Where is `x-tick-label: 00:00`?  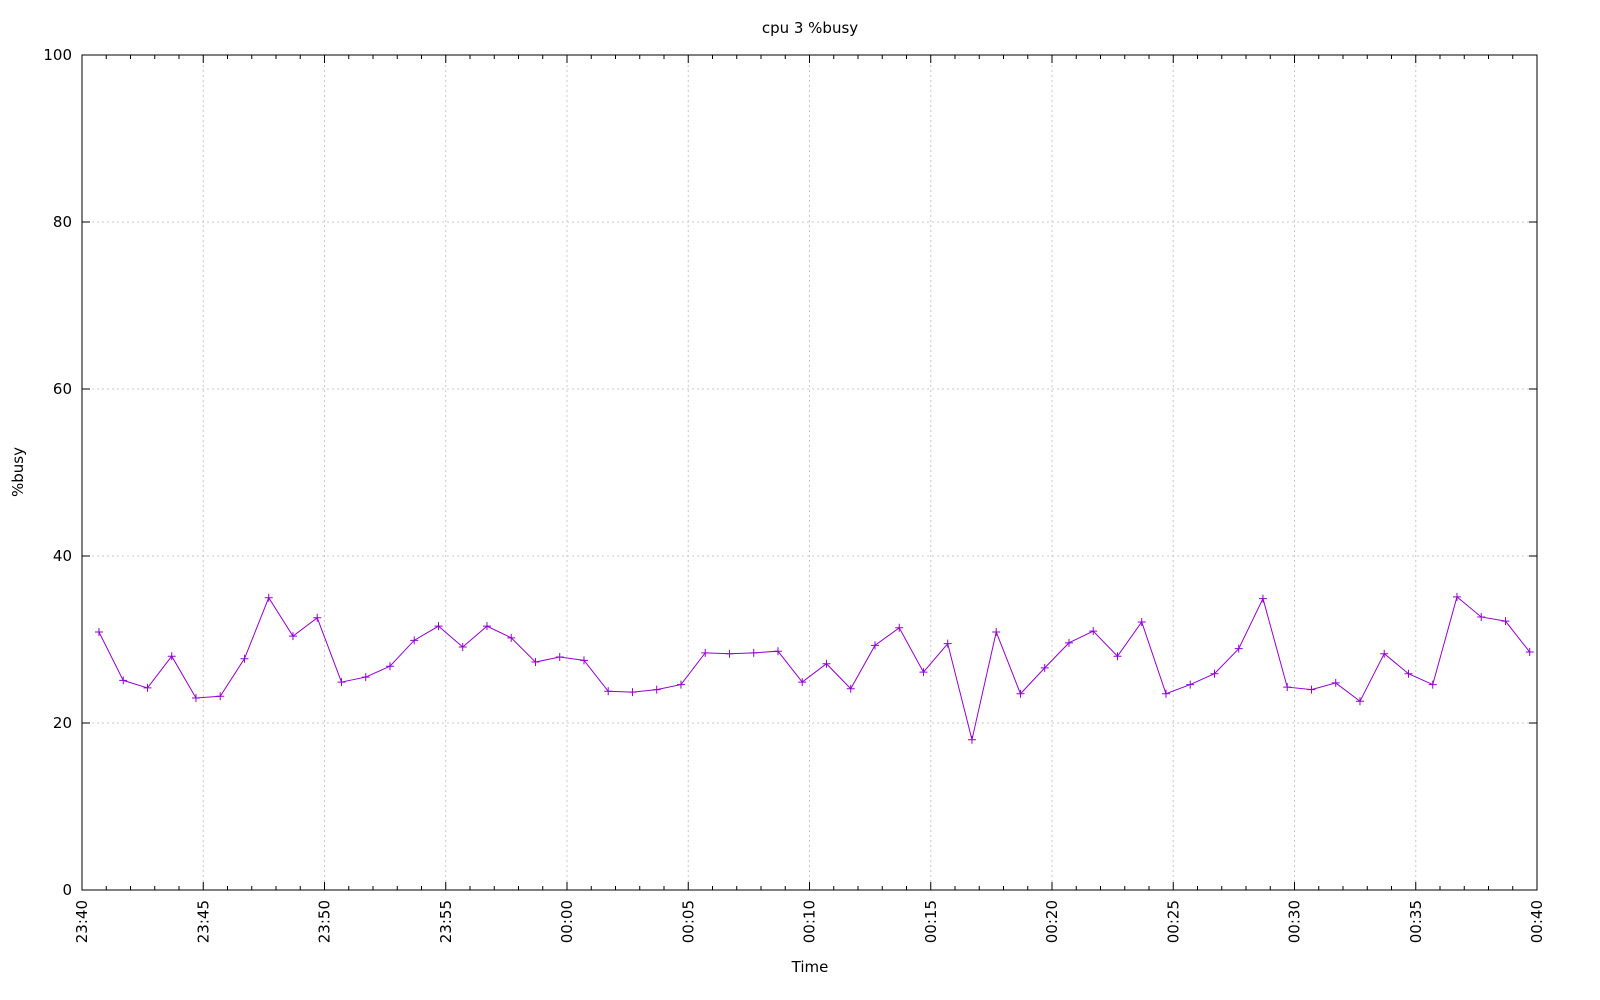
x-tick-label: 00:00 is located at coordinates (567, 921).